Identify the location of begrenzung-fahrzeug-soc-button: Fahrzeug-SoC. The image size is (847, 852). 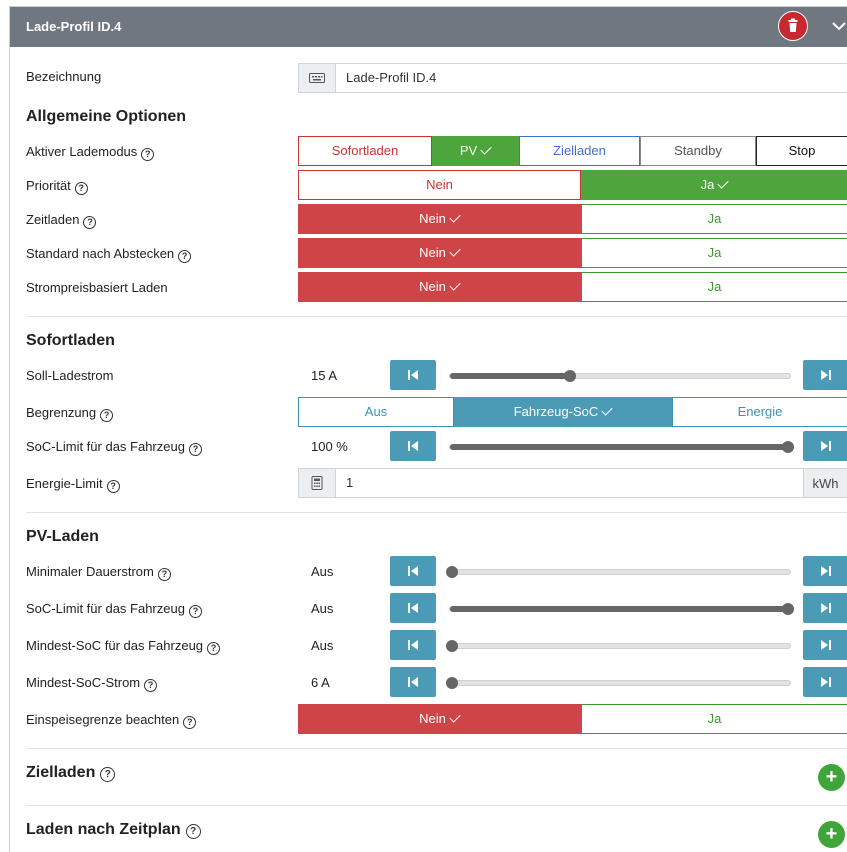
(563, 412).